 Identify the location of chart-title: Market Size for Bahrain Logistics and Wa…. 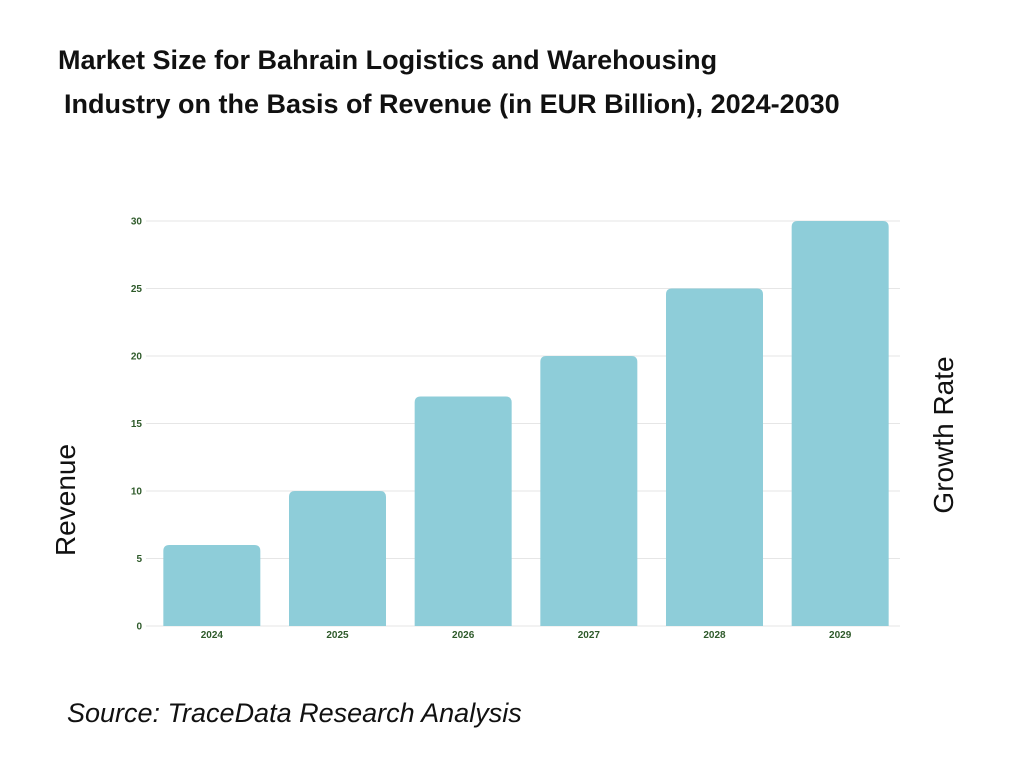
(518, 82).